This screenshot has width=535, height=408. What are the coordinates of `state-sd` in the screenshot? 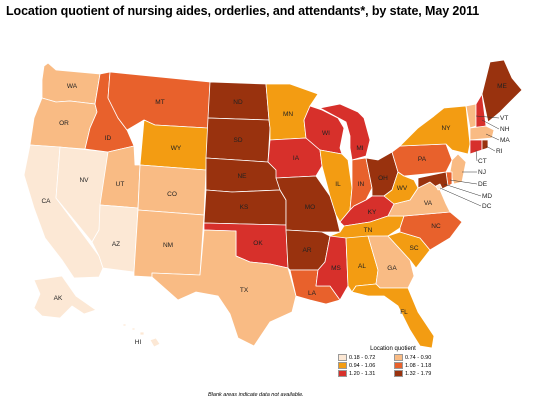 It's located at (238, 140).